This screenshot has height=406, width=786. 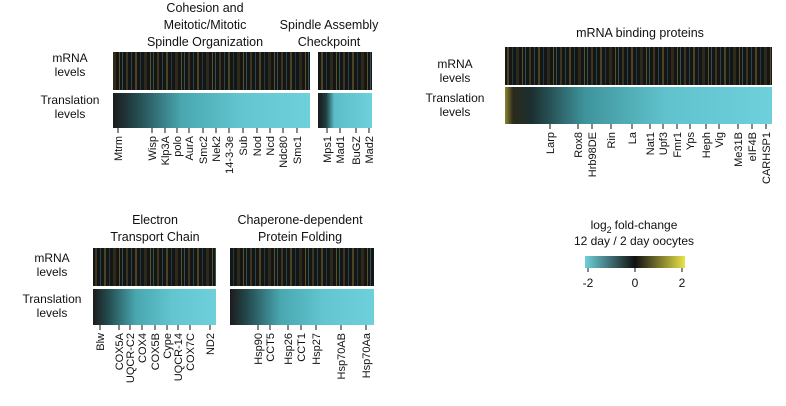 I want to click on gene-label: Larp, so click(x=551, y=143).